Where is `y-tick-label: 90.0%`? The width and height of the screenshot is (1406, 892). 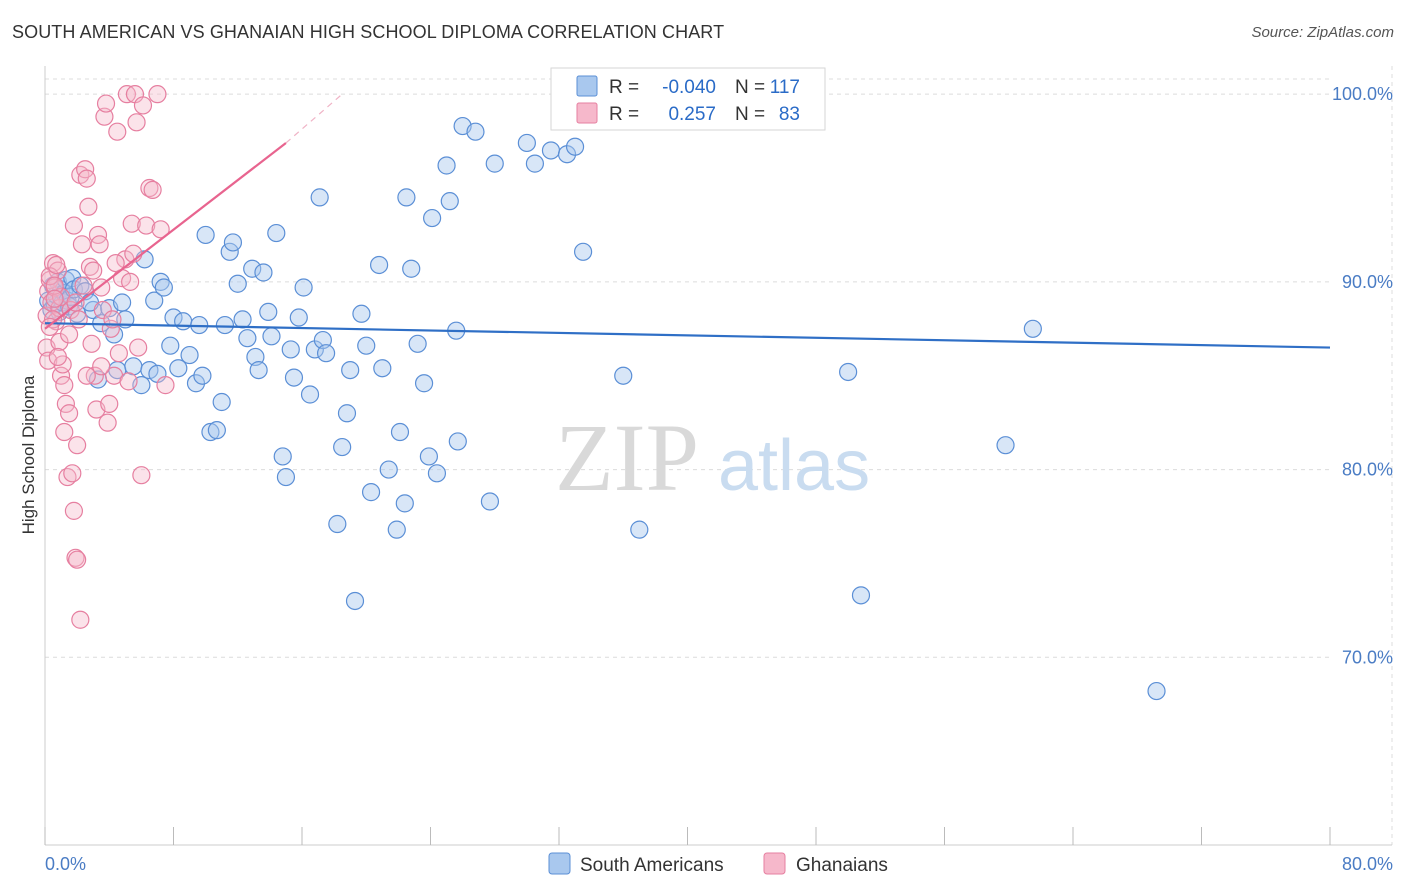
y-tick-label: 90.0% is located at coordinates (1367, 282).